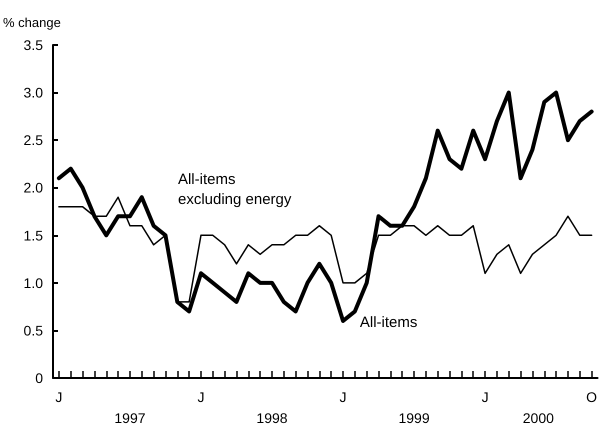 This screenshot has height=427, width=600. Describe the element at coordinates (32, 22) in the screenshot. I see `y-axis-title: % change` at that location.